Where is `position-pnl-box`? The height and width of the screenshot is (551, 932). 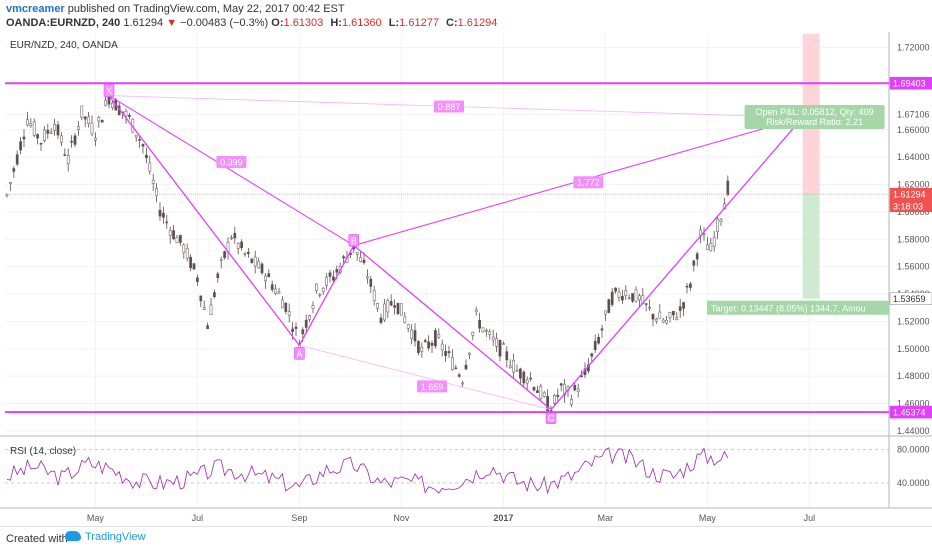
position-pnl-box is located at coordinates (814, 117).